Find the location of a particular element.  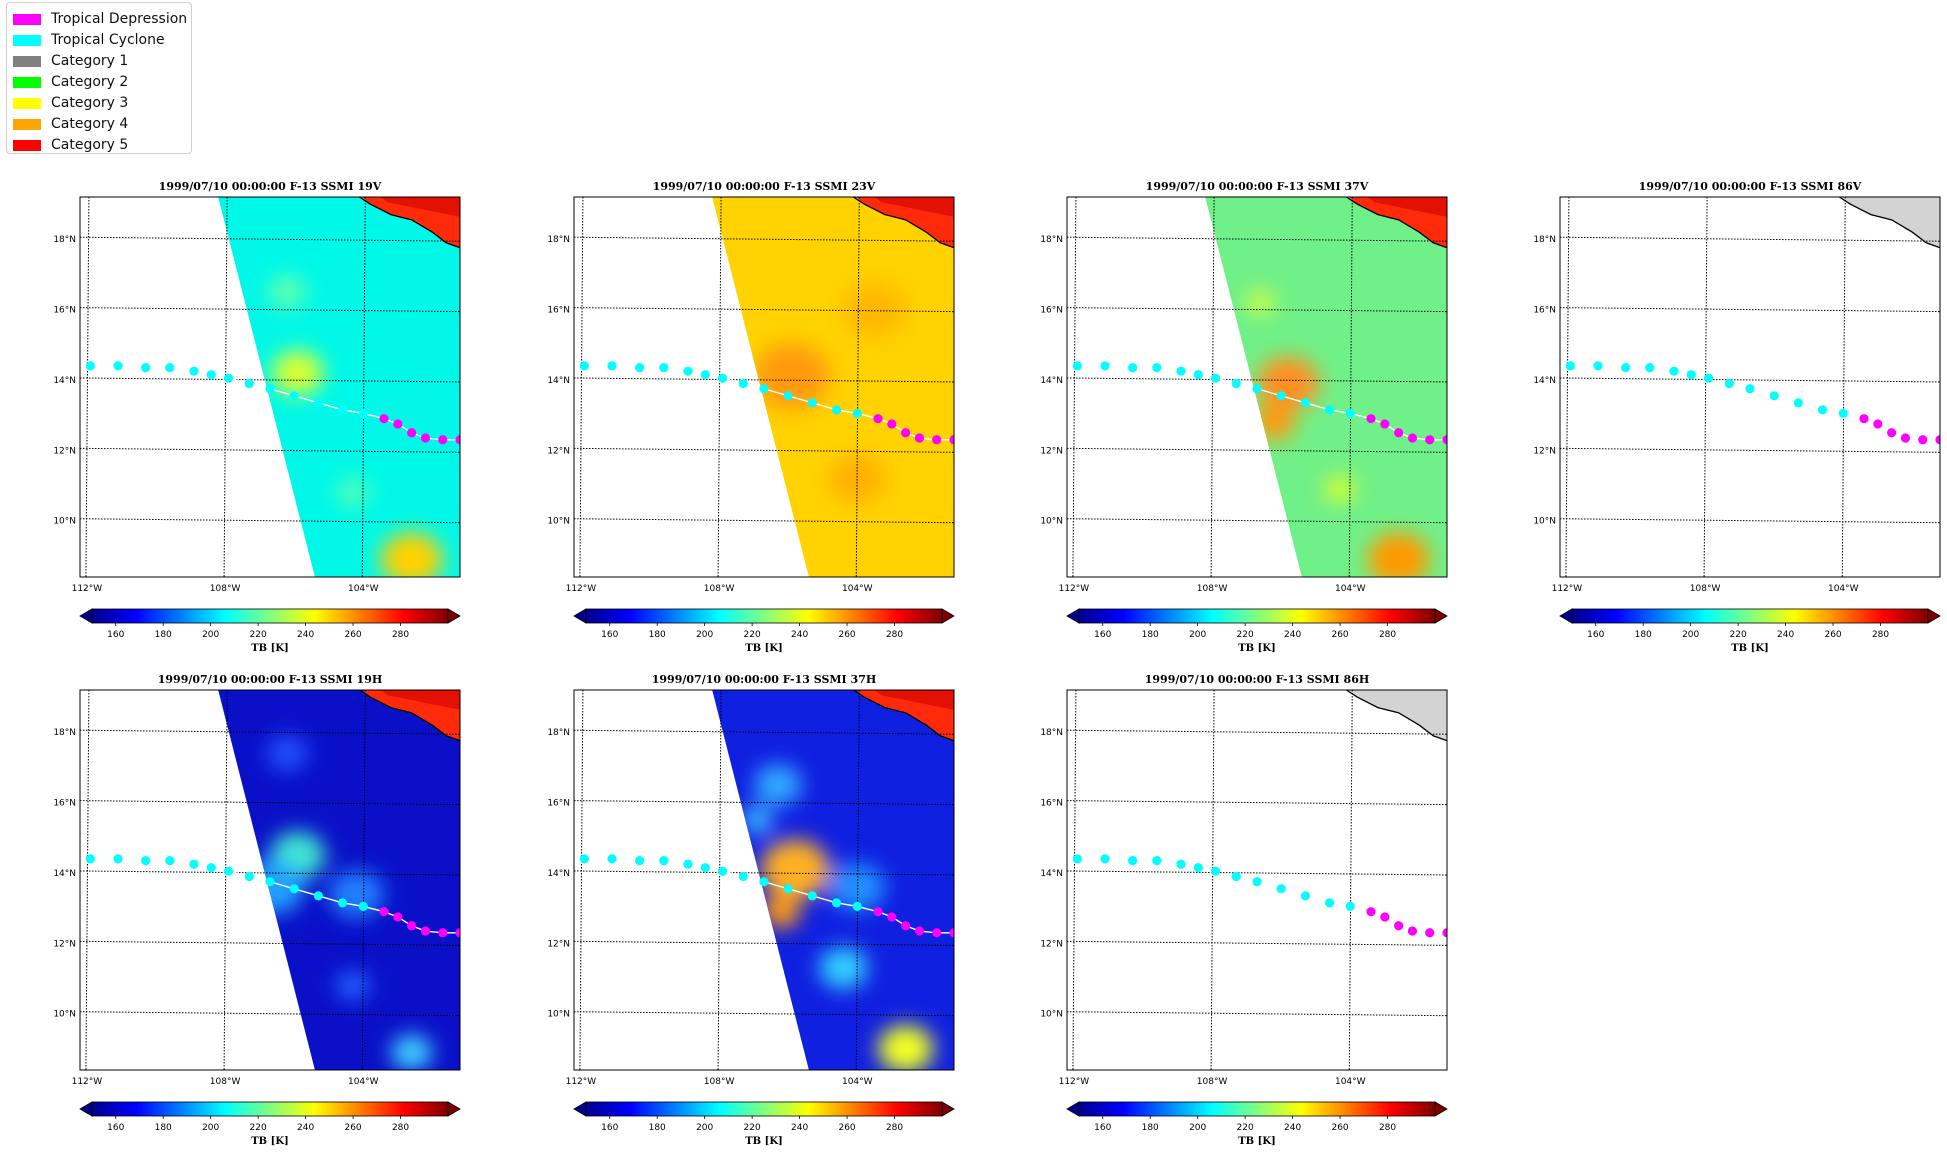

colorbar-tick-label: 260 is located at coordinates (1339, 635).